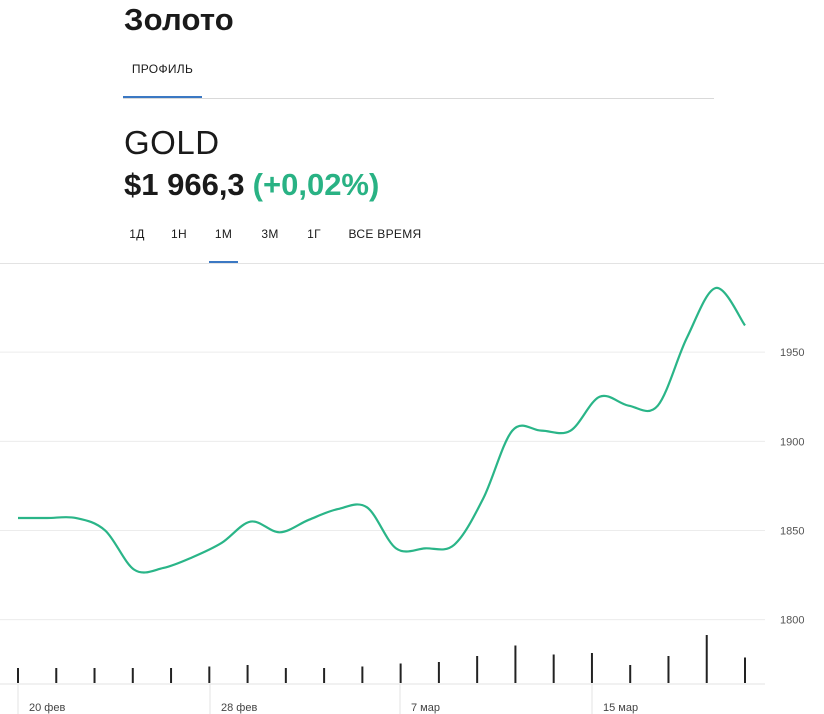 This screenshot has height=714, width=824. Describe the element at coordinates (270, 234) in the screenshot. I see `range-3m: 3М` at that location.